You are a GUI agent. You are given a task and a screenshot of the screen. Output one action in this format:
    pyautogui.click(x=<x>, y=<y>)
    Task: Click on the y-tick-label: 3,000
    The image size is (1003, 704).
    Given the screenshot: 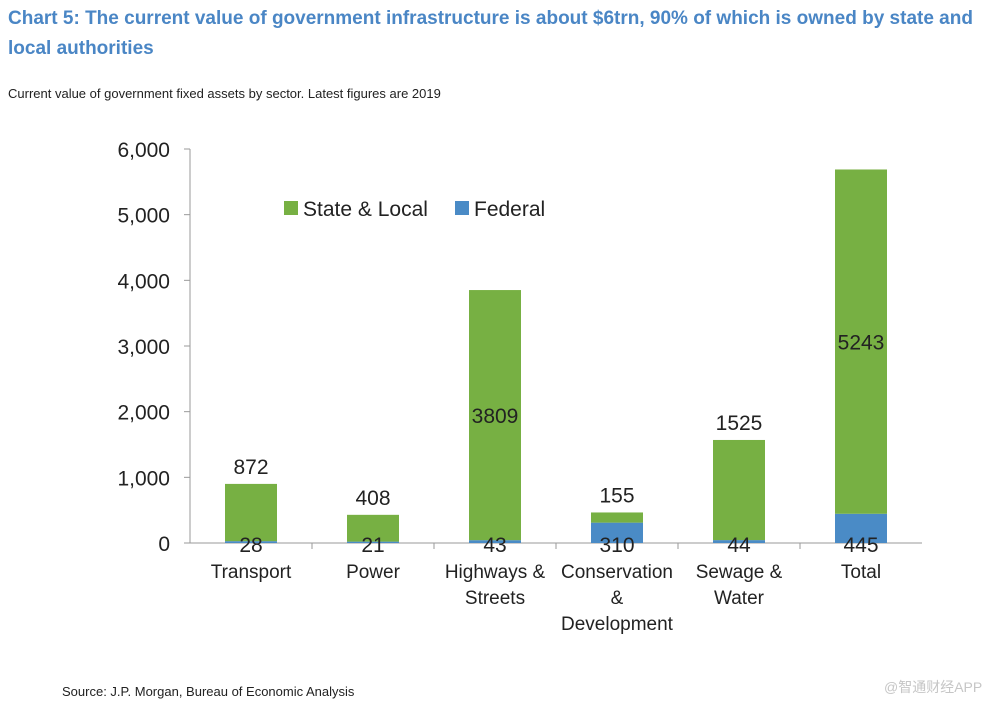 What is the action you would take?
    pyautogui.click(x=143, y=347)
    